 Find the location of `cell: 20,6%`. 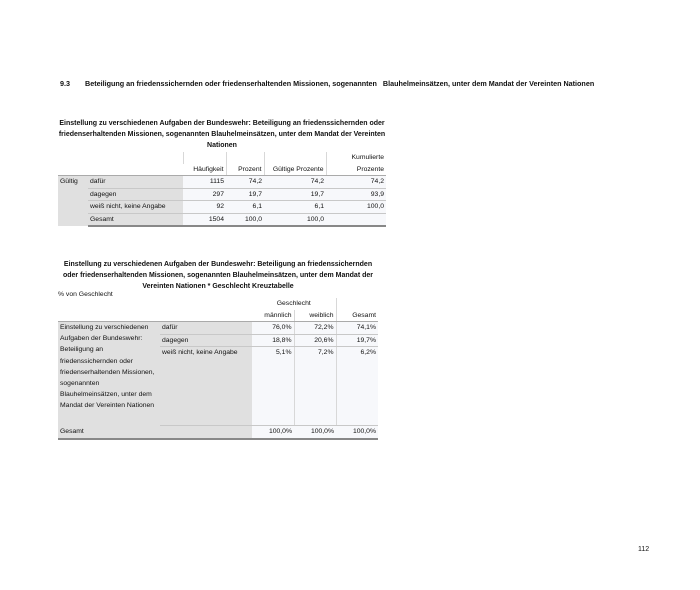

cell: 20,6% is located at coordinates (314, 340).